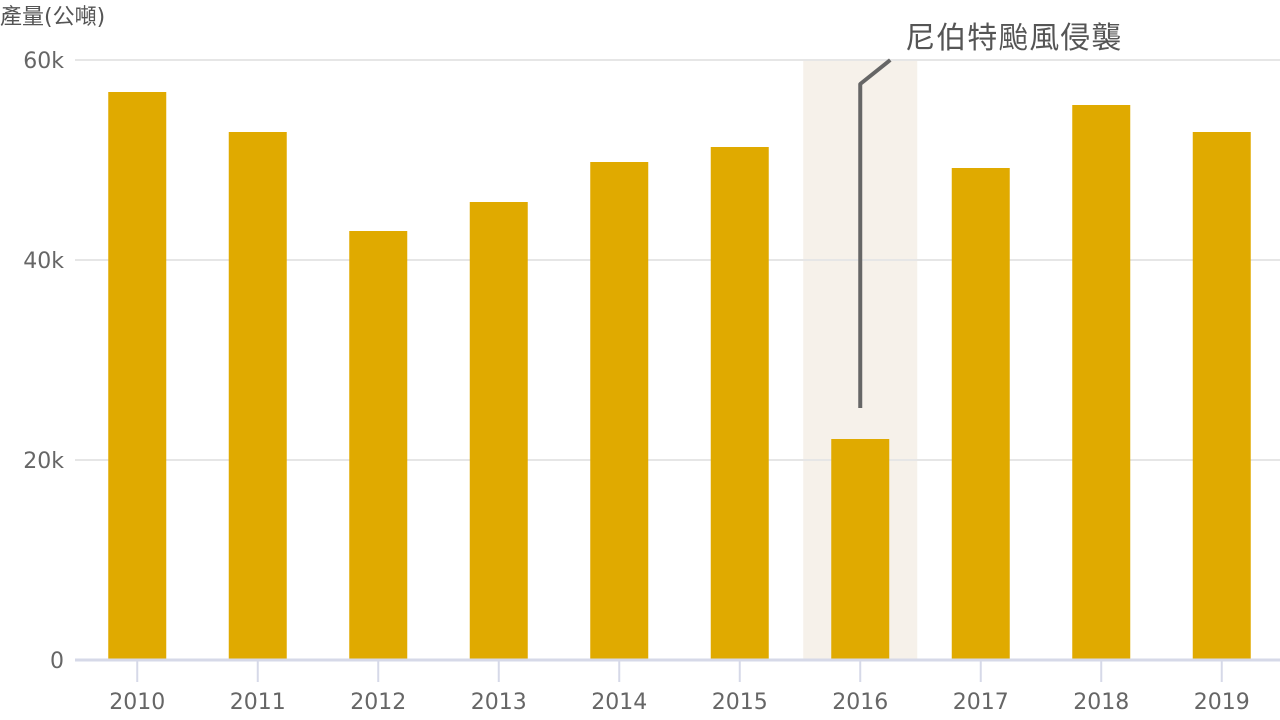 The width and height of the screenshot is (1280, 720). I want to click on x-tick-label-2010: 2010, so click(137, 702).